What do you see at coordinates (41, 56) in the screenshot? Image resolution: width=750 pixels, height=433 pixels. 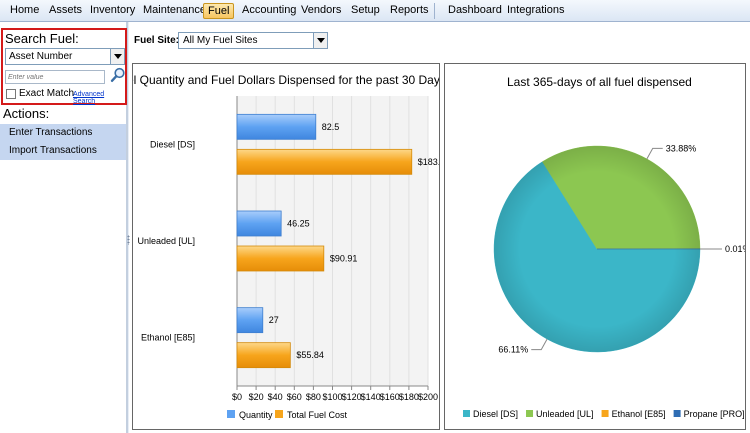 I see `search-type-value: Asset Number` at bounding box center [41, 56].